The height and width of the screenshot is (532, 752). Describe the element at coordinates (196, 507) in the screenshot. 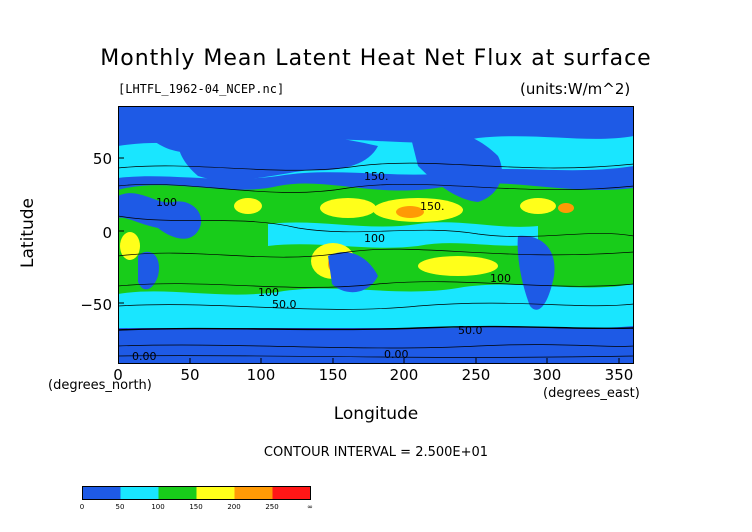

I see `colorbar-label: 150` at that location.